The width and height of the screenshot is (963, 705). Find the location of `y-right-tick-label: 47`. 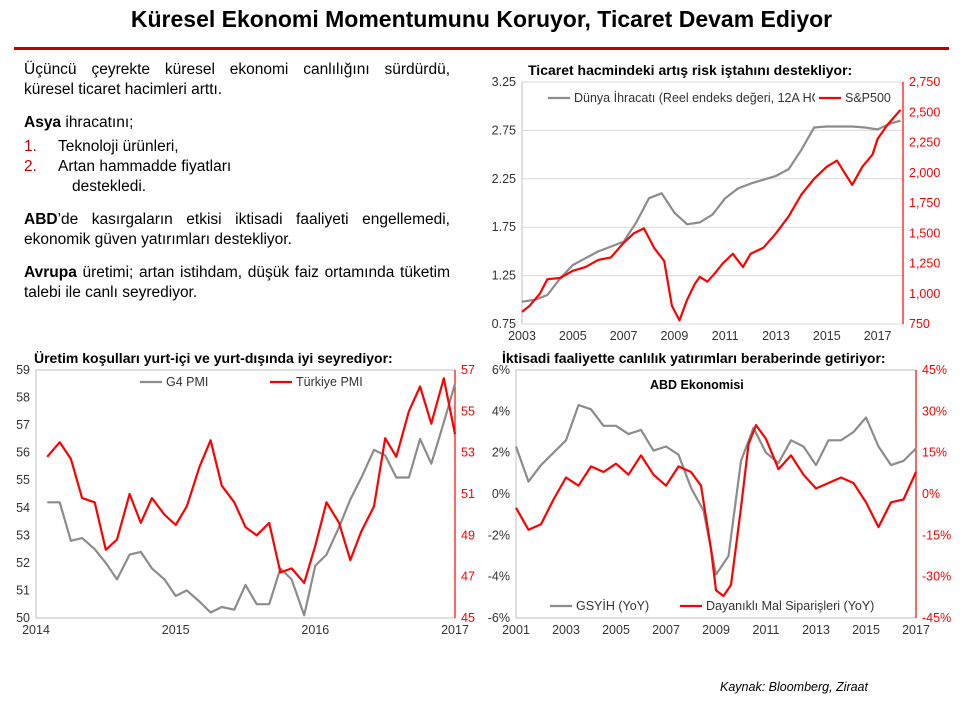

y-right-tick-label: 47 is located at coordinates (468, 577).